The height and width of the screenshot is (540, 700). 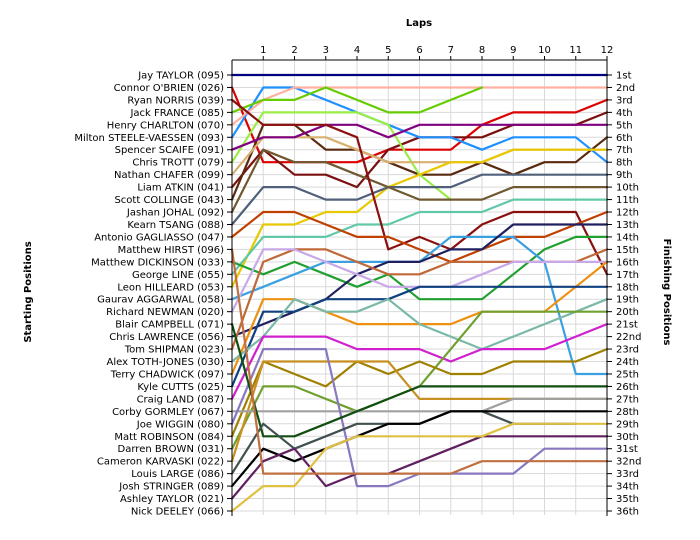 What do you see at coordinates (177, 512) in the screenshot?
I see `starting-name-label: Nick DEELEY (066)` at bounding box center [177, 512].